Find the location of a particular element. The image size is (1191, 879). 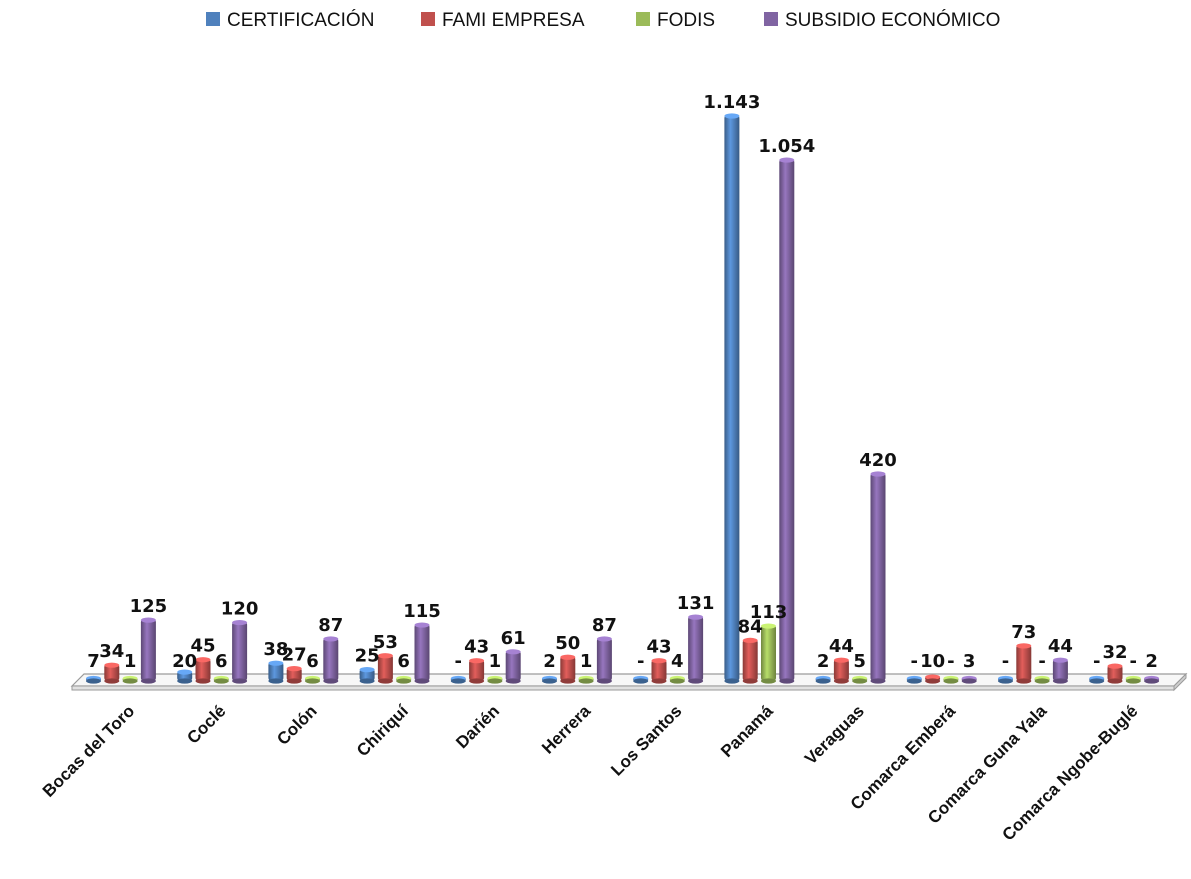

bar-comarca-guna-yala-fodis is located at coordinates (1042, 679).